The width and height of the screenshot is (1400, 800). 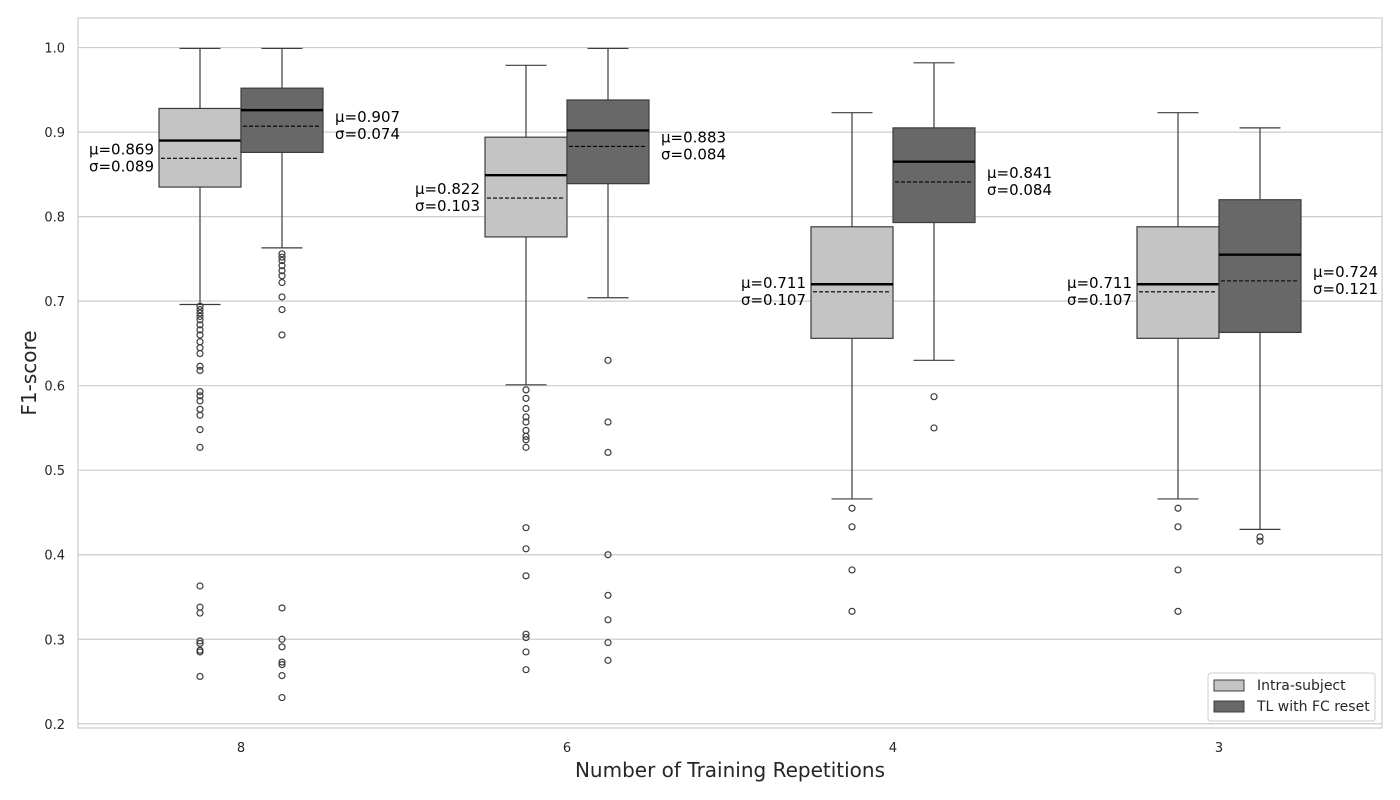 What do you see at coordinates (1229, 706) in the screenshot?
I see `legend-swatch-tl-with-fc-reset` at bounding box center [1229, 706].